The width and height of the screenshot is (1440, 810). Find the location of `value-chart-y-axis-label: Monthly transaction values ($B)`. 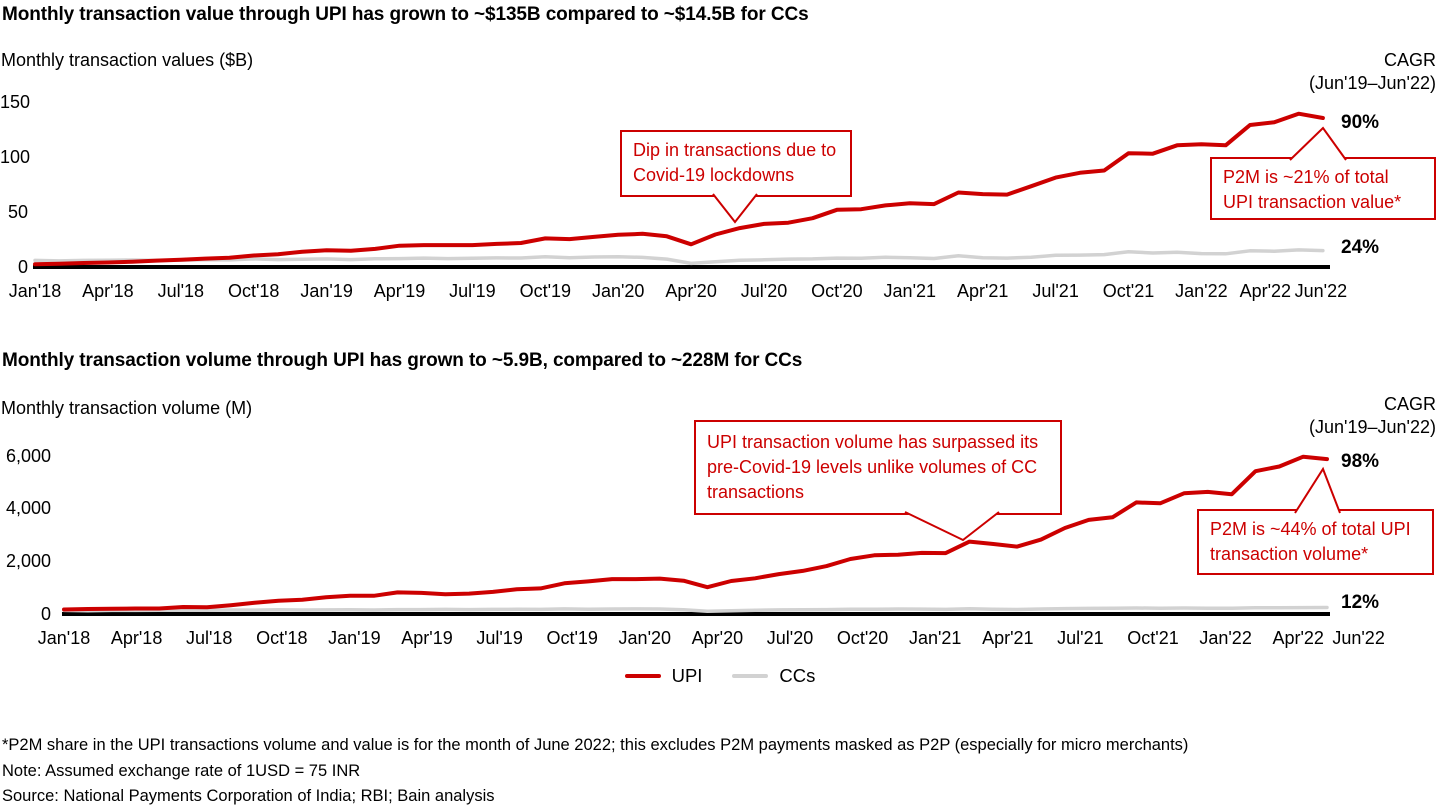

value-chart-y-axis-label: Monthly transaction values ($B) is located at coordinates (127, 60).